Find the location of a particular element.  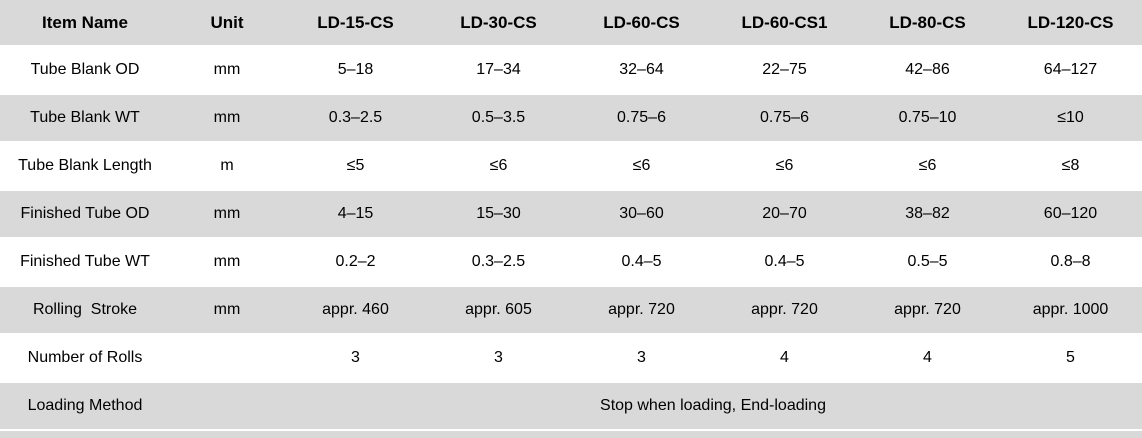

item-name-cell: Number of Rolls is located at coordinates (85, 358).